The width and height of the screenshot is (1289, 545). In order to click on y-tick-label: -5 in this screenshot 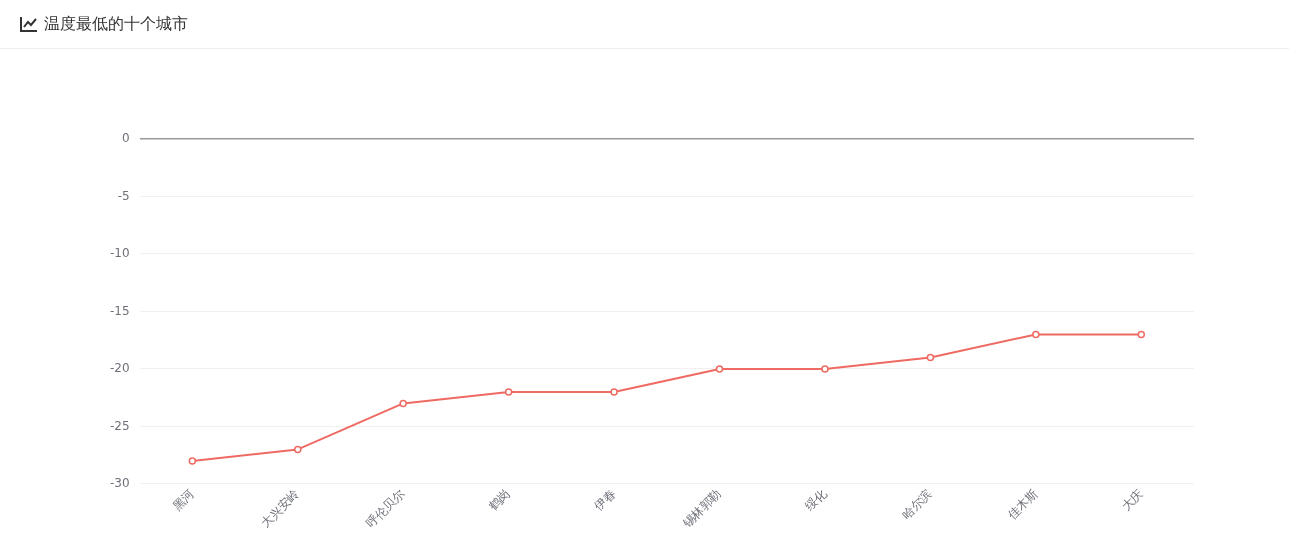, I will do `click(123, 195)`.